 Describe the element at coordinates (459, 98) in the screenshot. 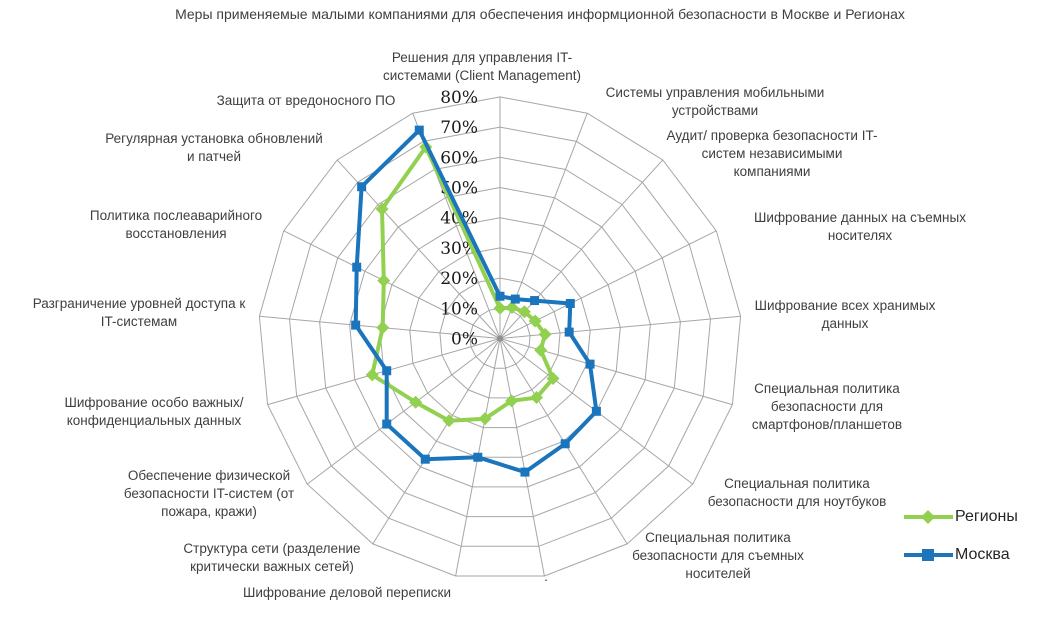

I see `radial-tick-label: 80%` at that location.